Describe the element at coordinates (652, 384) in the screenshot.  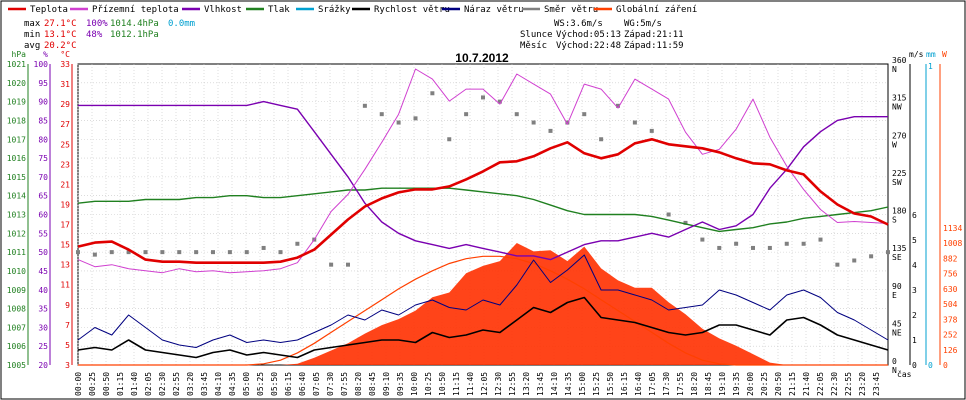
I see `x-tick-41: 17:05` at that location.